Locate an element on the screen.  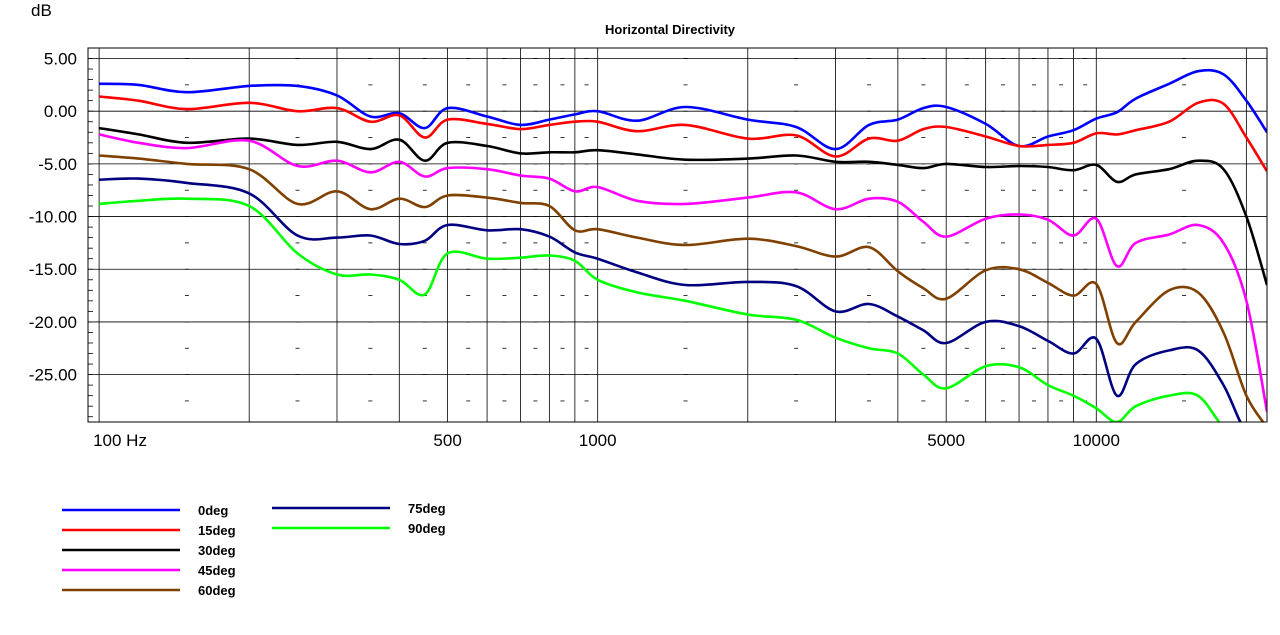
series-line-0deg is located at coordinates (683, 109).